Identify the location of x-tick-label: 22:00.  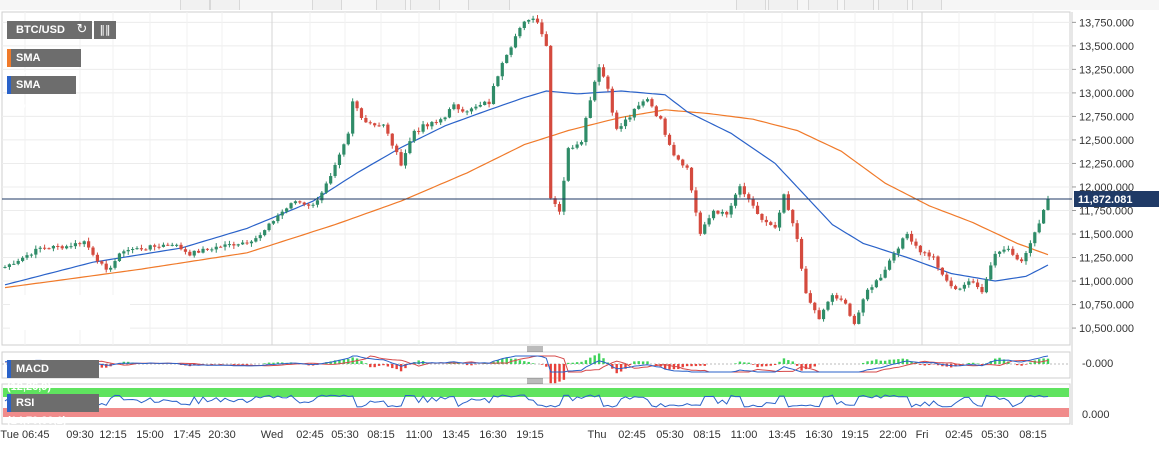
(893, 435).